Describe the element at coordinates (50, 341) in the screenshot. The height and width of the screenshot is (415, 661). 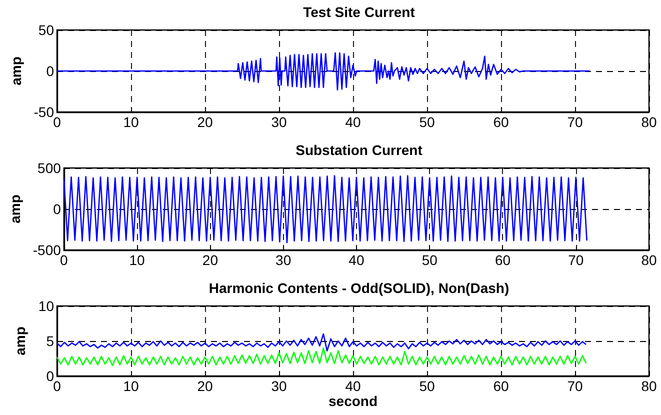
I see `y-tick-label: 5` at that location.